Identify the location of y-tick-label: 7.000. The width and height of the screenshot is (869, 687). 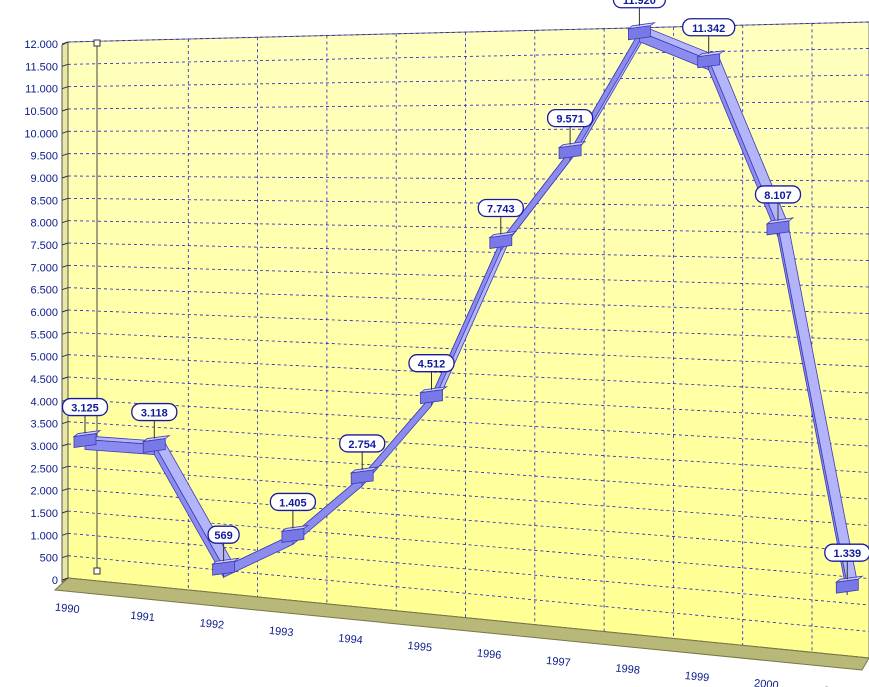
(44, 268).